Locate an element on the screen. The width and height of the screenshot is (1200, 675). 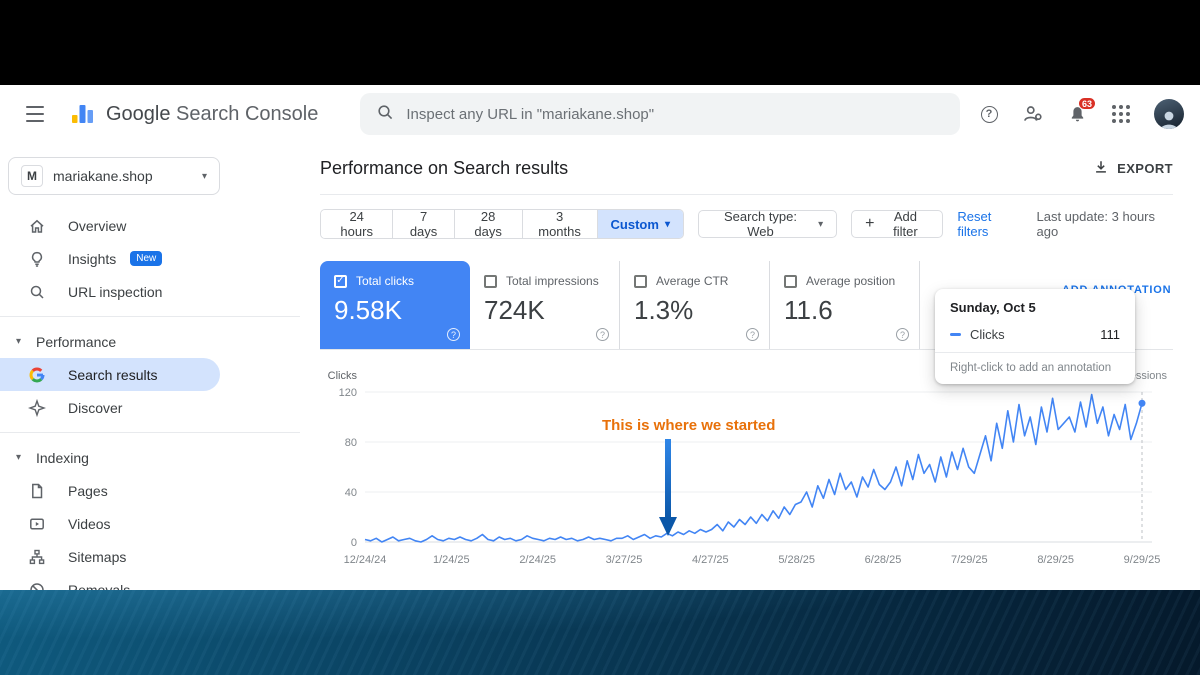
date-range-selector: 24 hours 7 days 28 days 3 months Custom ▾ is located at coordinates (502, 224).